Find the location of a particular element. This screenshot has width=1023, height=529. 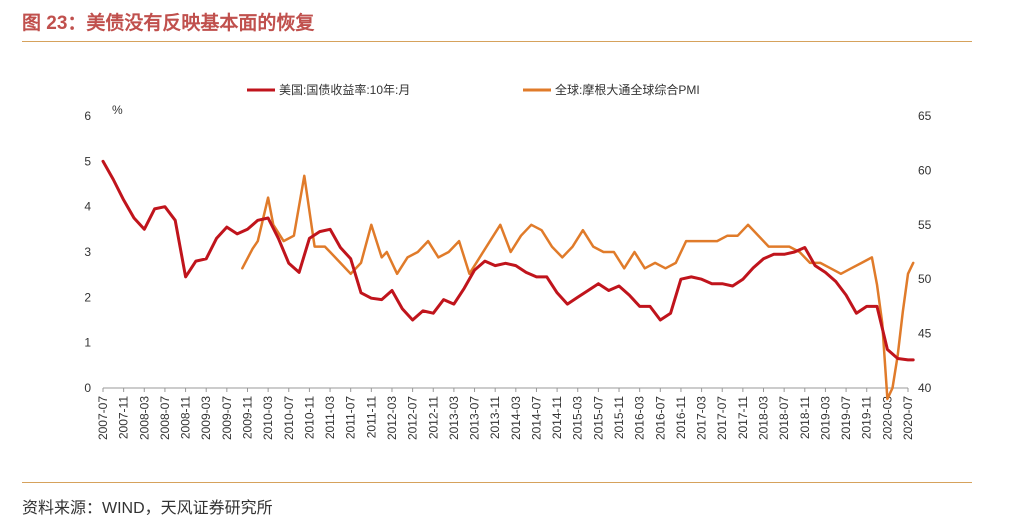

x-tick-label: 2010-11 is located at coordinates (309, 417).